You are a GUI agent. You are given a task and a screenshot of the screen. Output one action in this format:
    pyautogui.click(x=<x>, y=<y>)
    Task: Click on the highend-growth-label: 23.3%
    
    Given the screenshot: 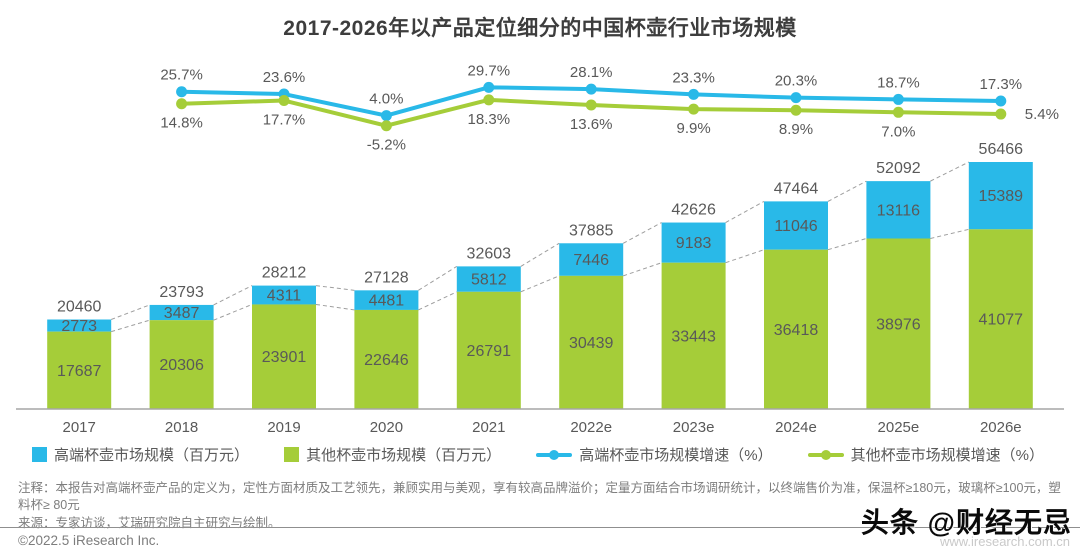 What is the action you would take?
    pyautogui.click(x=693, y=77)
    